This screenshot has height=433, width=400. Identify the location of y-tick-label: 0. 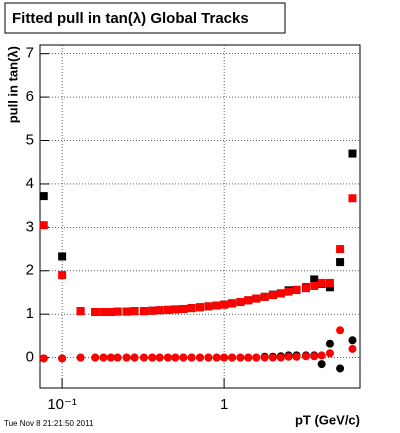
(30, 357).